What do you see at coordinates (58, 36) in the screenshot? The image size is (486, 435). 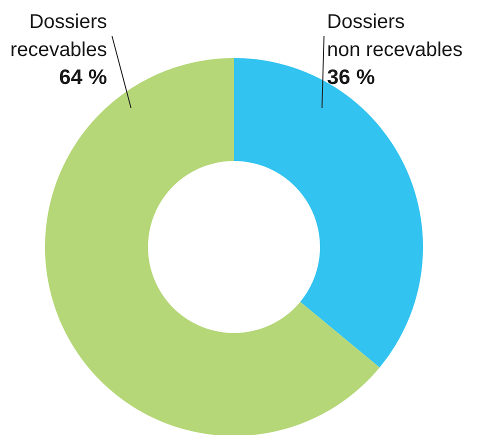 I see `slice-label: Dossiers recevables` at bounding box center [58, 36].